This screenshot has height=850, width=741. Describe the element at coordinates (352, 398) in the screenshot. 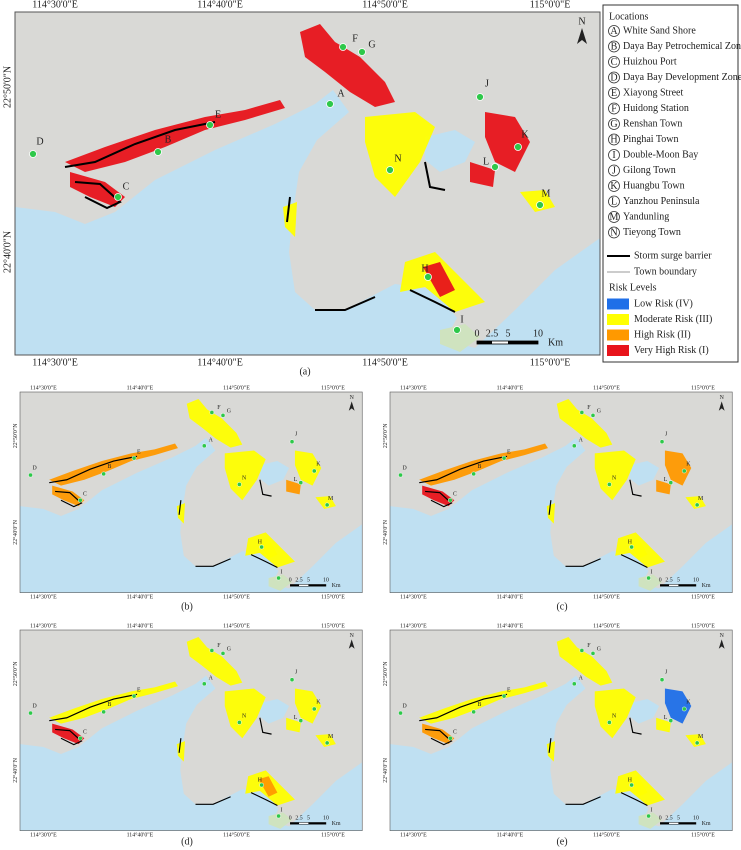

I see `north-label: N` at that location.